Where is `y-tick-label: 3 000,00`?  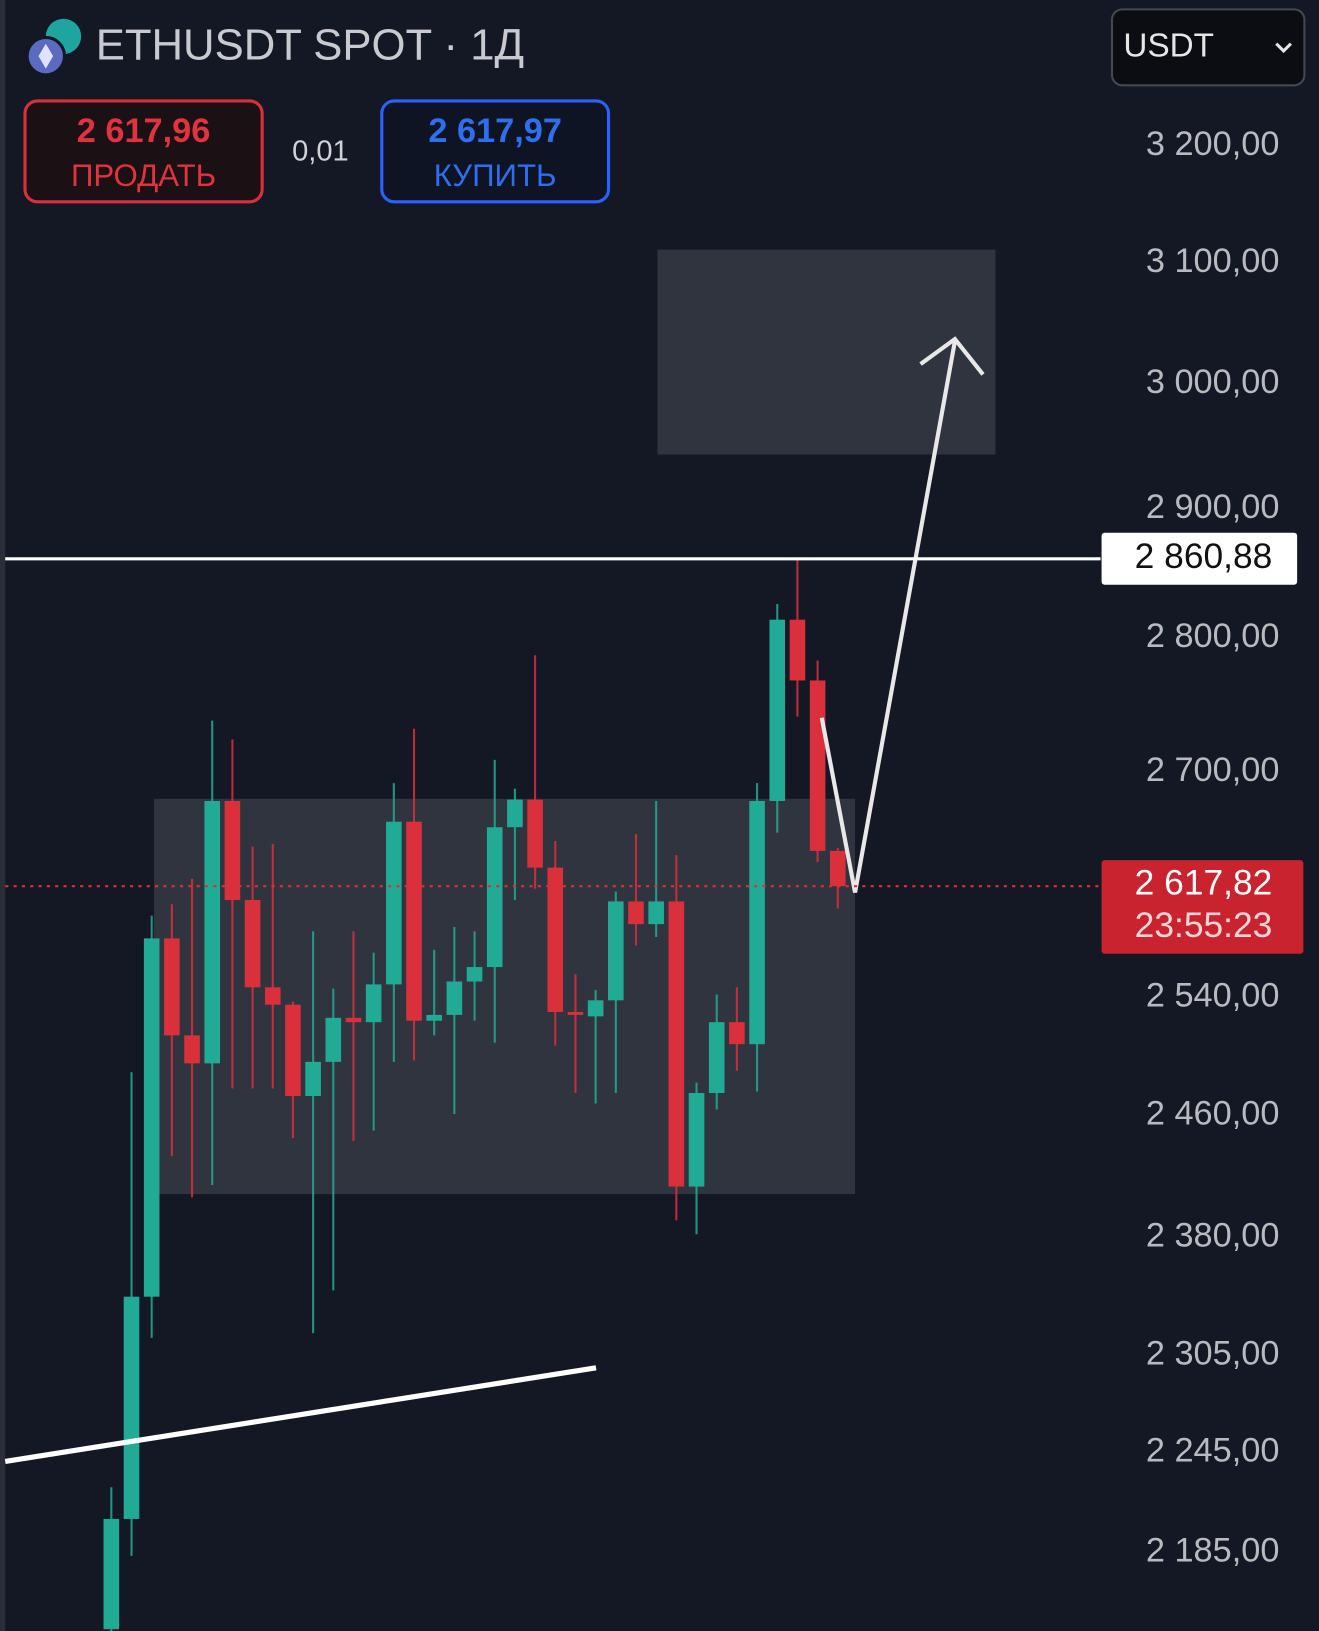
y-tick-label: 3 000,00 is located at coordinates (1213, 382).